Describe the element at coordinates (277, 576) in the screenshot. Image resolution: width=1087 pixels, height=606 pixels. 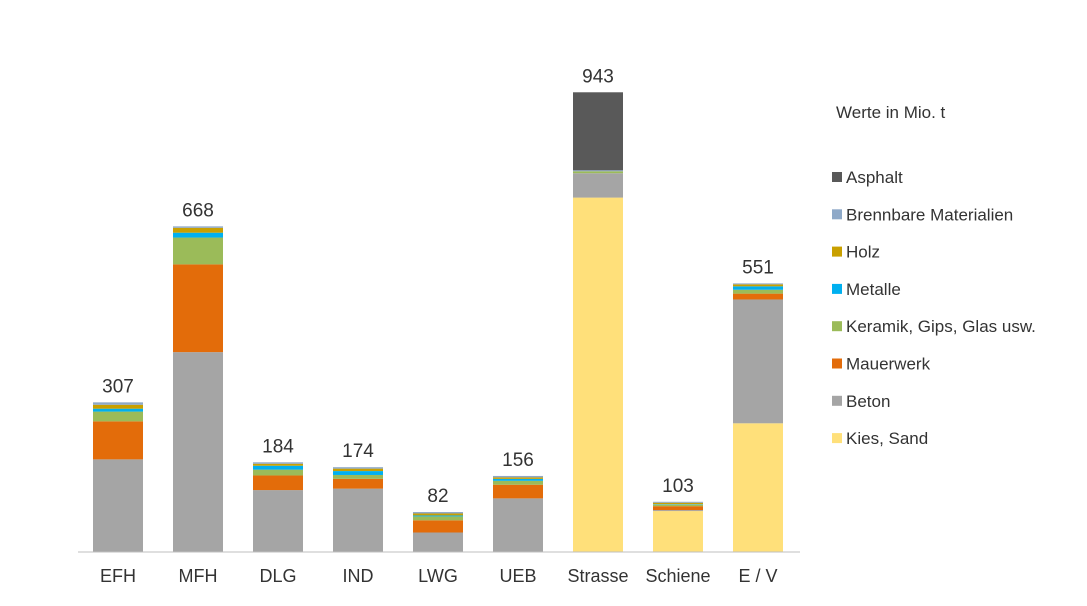
I see `x-tick-label: DLG` at that location.